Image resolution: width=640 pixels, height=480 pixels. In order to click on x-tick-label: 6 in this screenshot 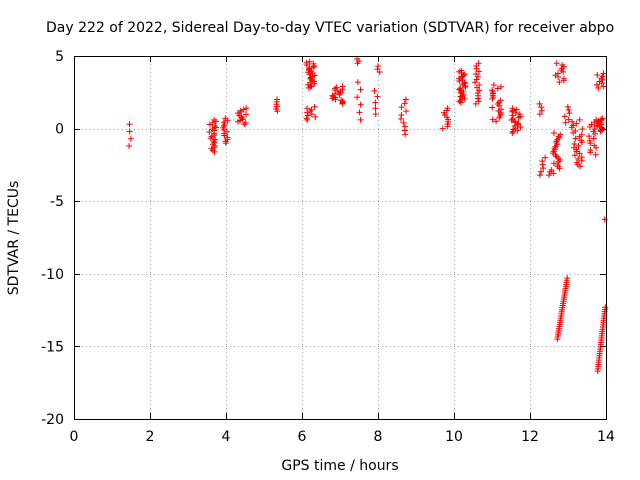, I will do `click(302, 437)`.